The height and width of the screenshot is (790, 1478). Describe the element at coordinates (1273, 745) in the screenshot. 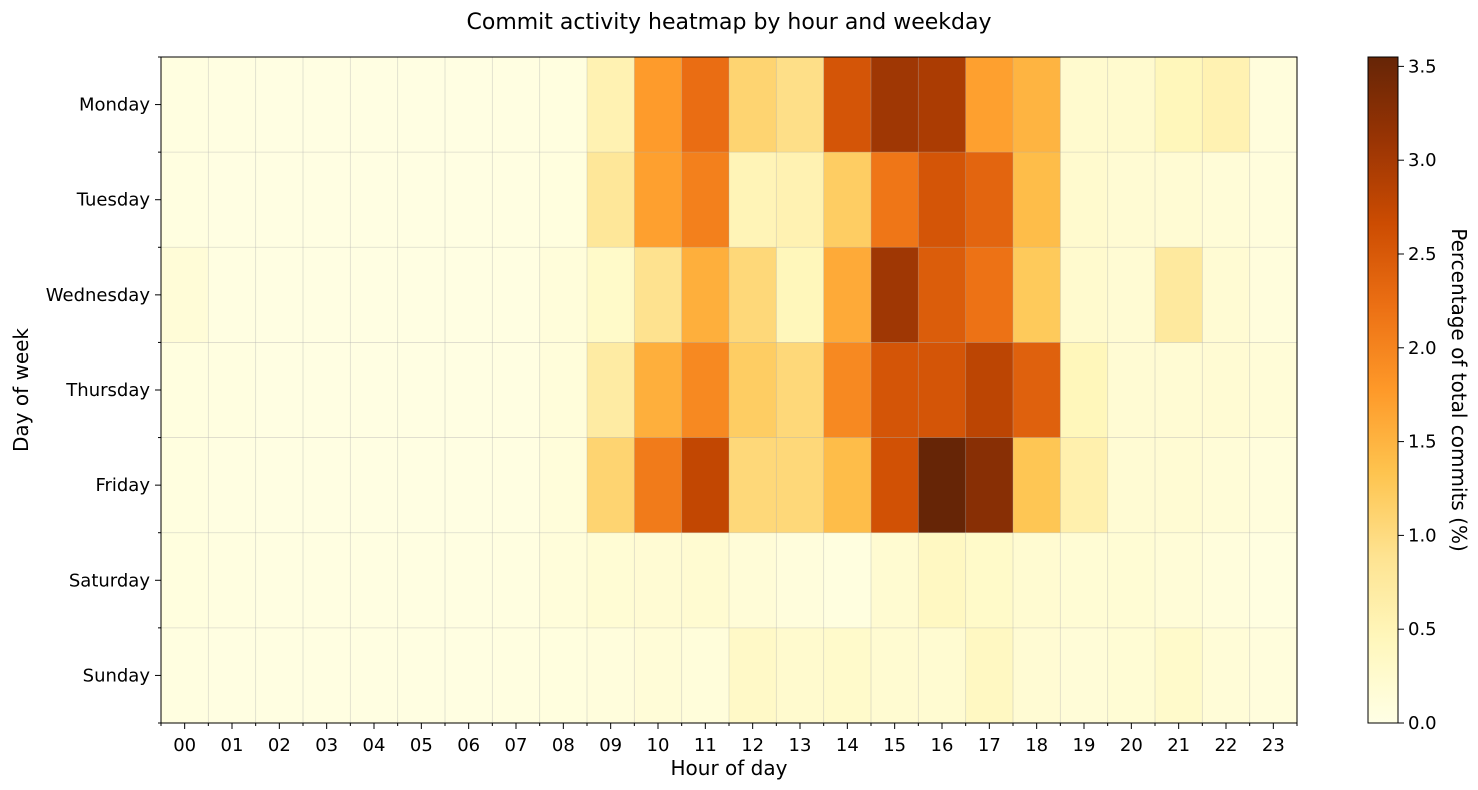

I see `x-tick-label: 23` at that location.